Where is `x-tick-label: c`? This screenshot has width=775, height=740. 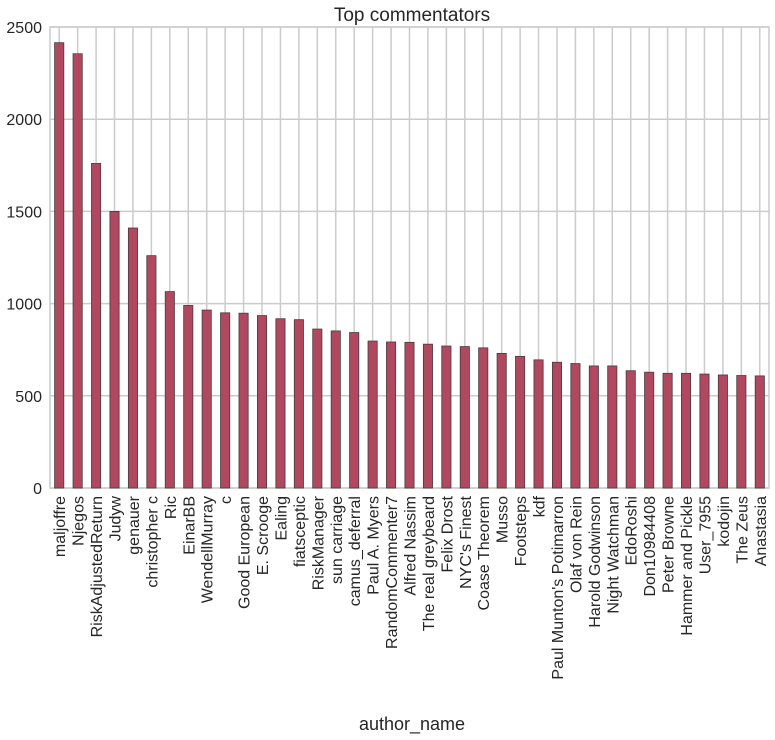
x-tick-label: c is located at coordinates (226, 500).